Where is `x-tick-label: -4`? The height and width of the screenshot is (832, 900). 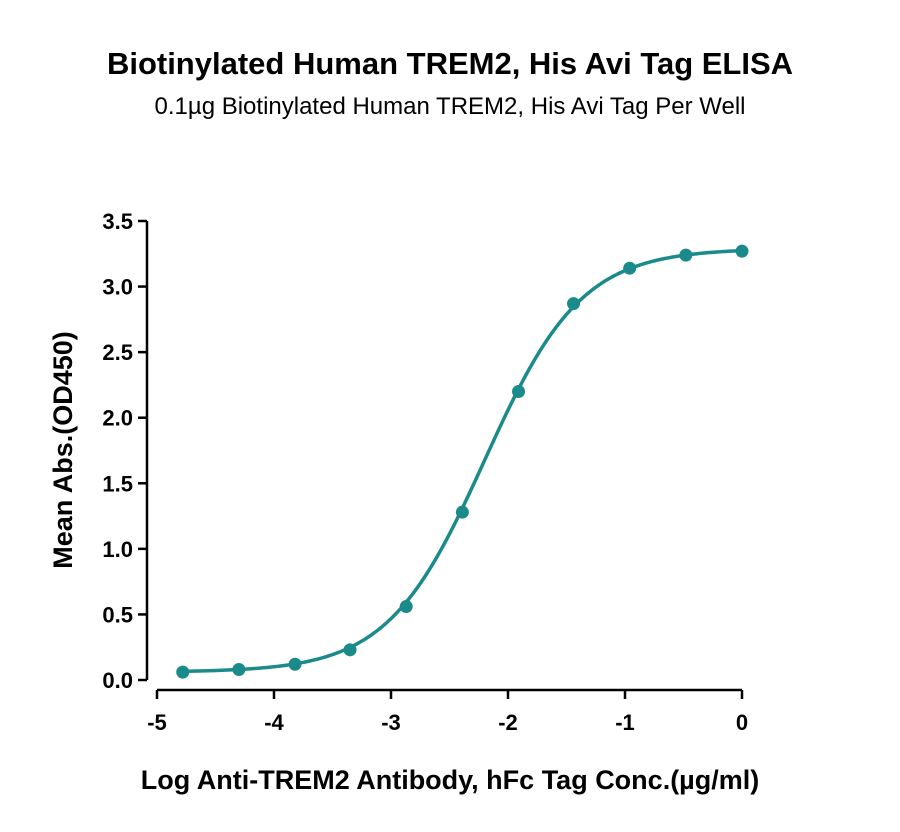
x-tick-label: -4 is located at coordinates (274, 722).